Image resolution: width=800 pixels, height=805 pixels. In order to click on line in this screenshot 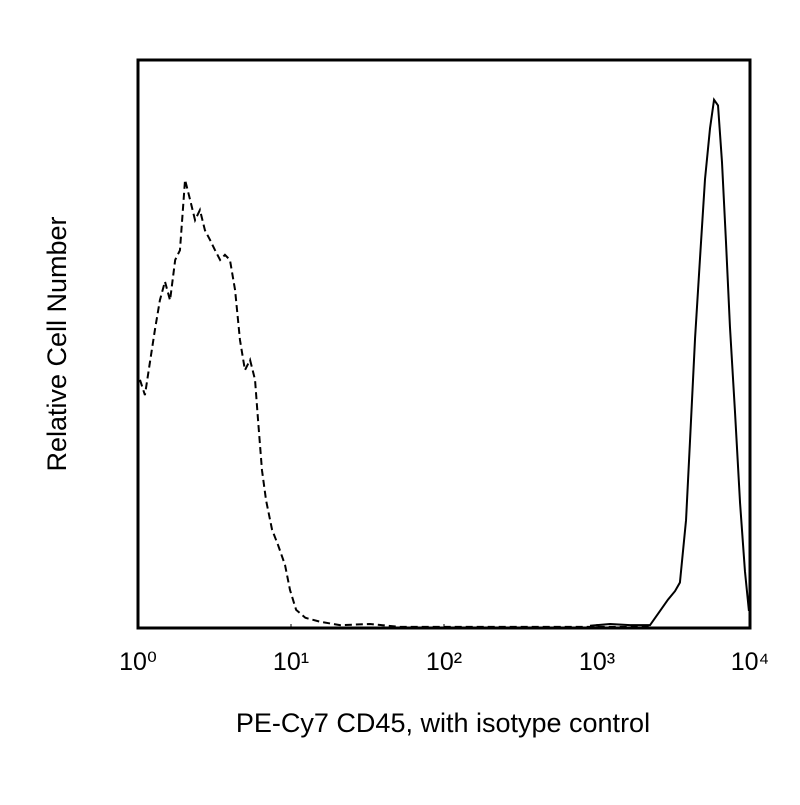, I will do `click(669, 362)`.